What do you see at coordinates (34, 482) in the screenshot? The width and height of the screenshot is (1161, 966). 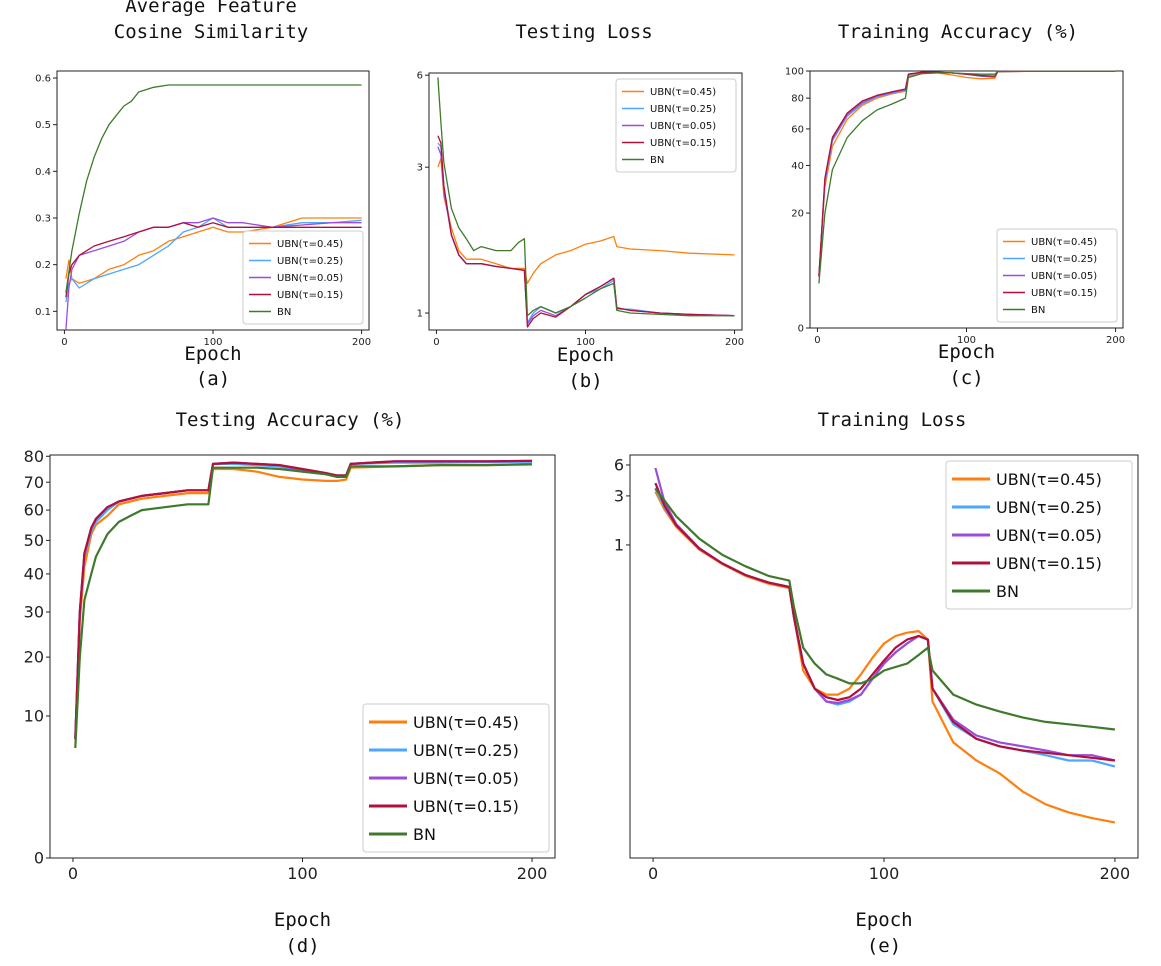 I see `y-tick-label: 70` at bounding box center [34, 482].